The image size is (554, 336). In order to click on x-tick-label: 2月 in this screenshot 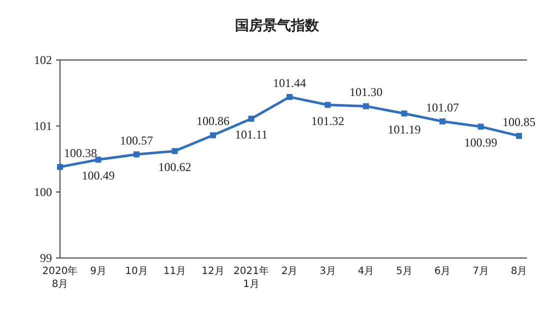, I will do `click(289, 271)`.